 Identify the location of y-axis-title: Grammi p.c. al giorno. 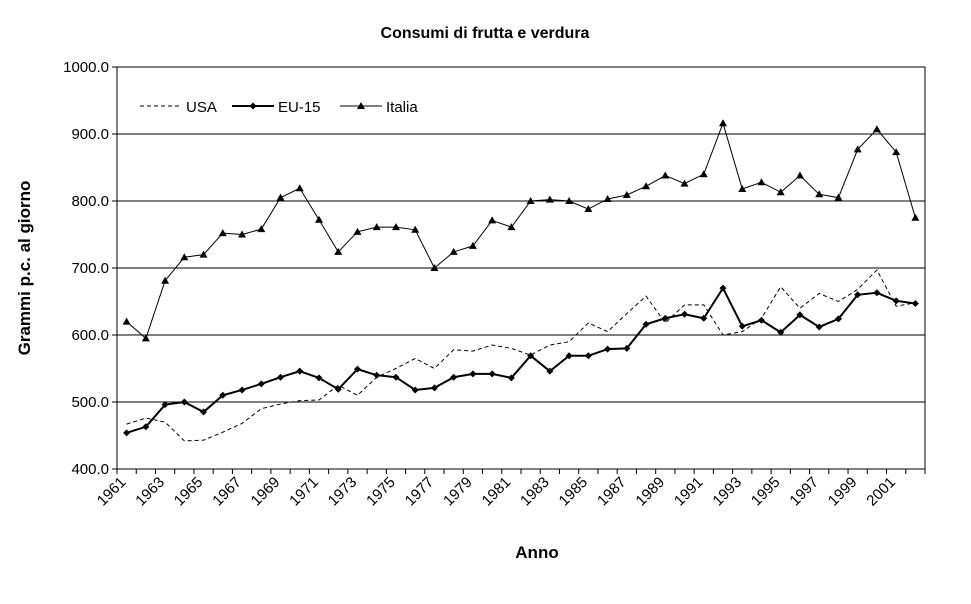
(24, 268).